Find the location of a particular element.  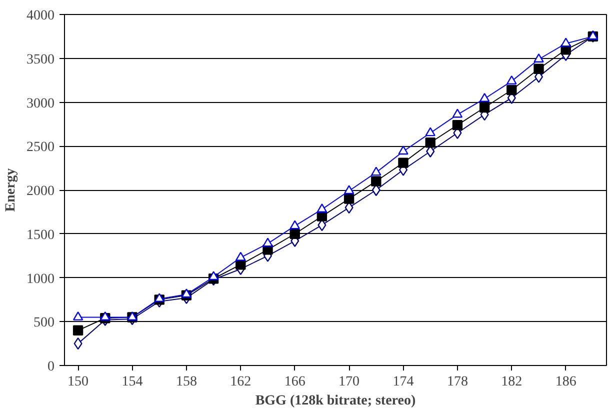

y-tick-label: 4000 is located at coordinates (40, 16).